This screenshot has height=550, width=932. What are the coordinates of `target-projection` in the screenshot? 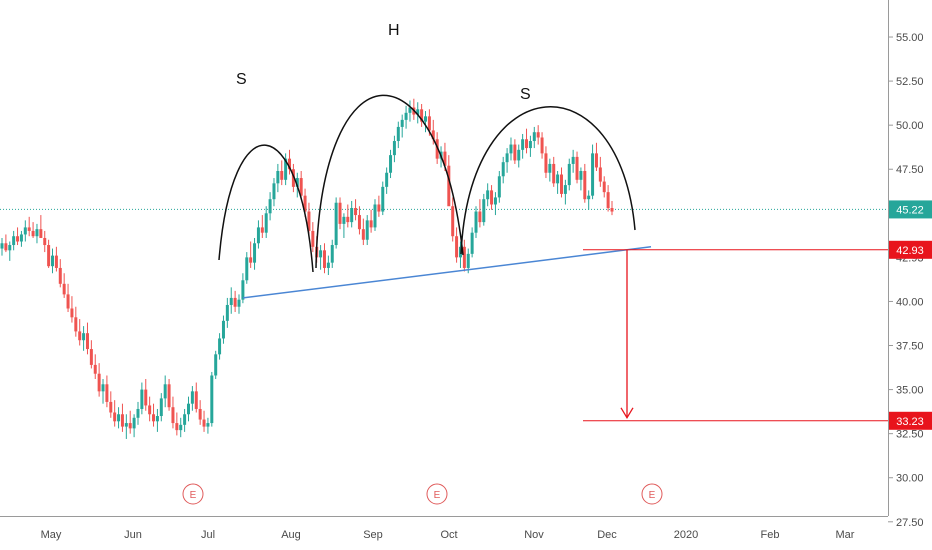 It's located at (735, 335).